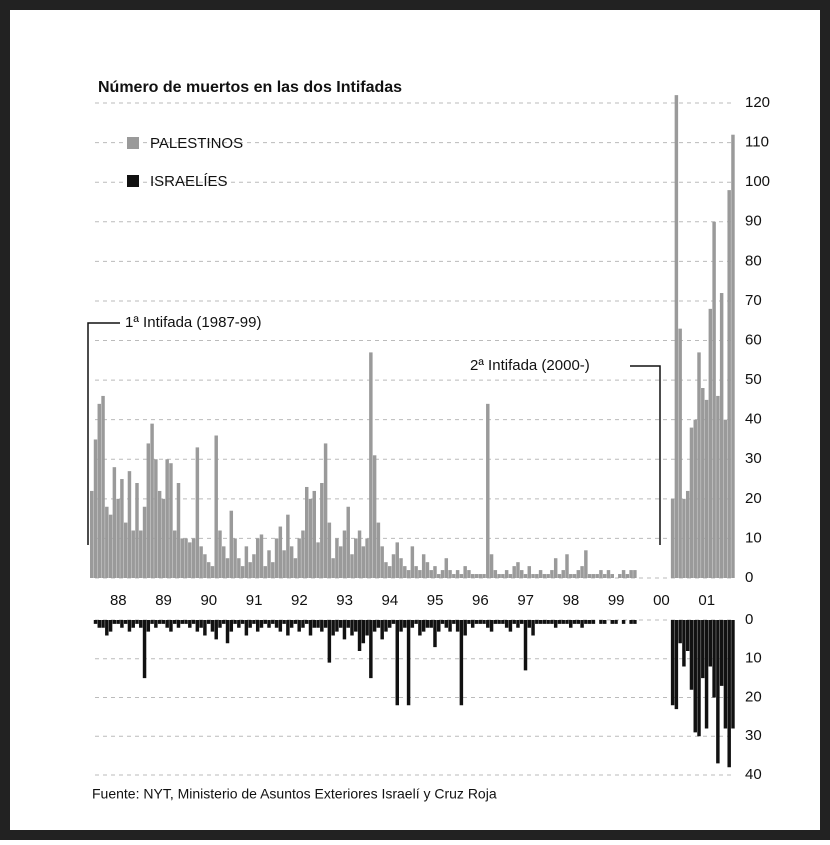 This screenshot has height=845, width=830. I want to click on y-tick-label: 80, so click(753, 260).